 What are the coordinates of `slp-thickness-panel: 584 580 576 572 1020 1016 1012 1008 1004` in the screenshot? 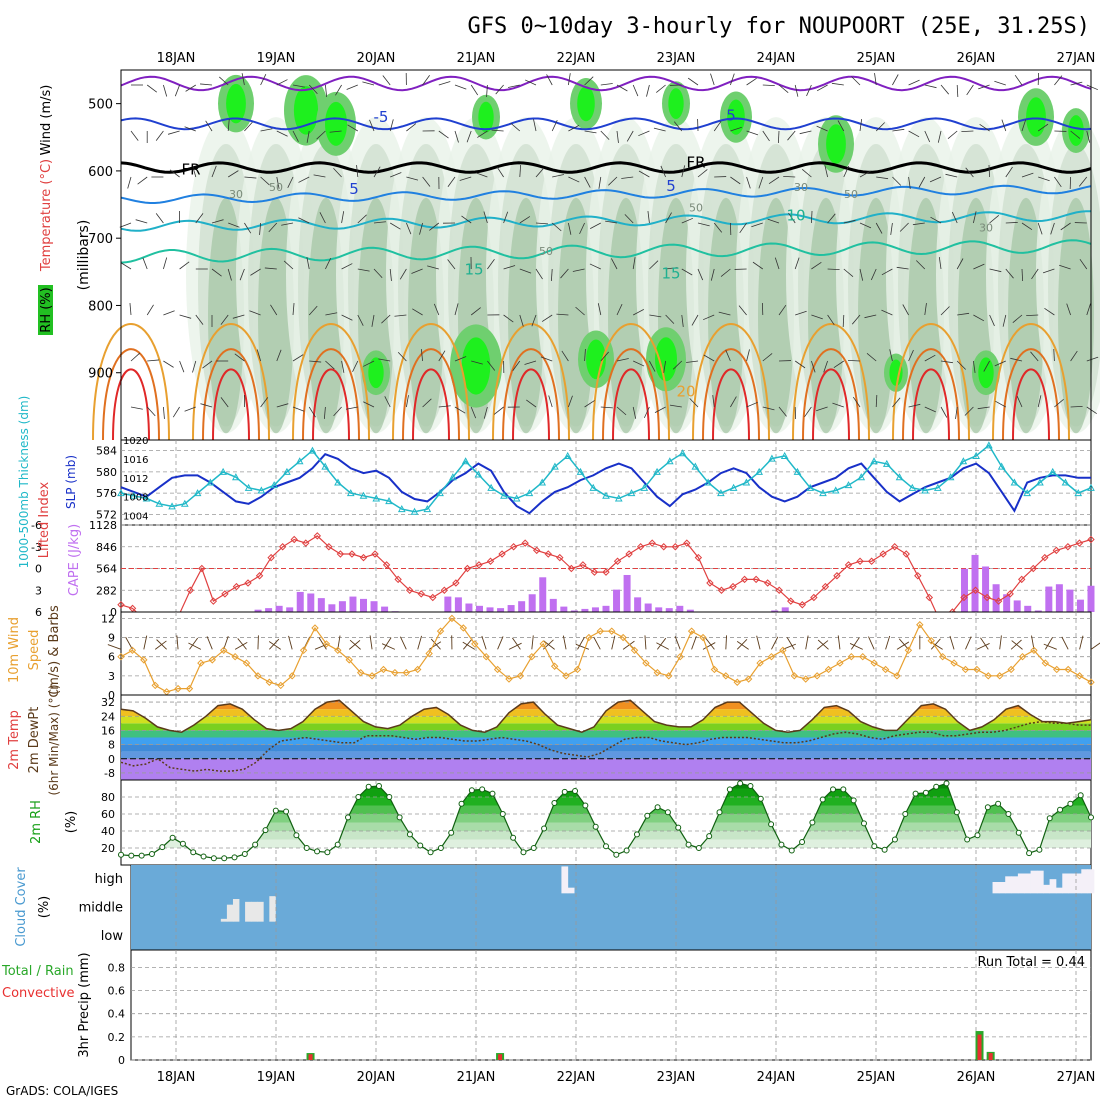 It's located at (595, 481).